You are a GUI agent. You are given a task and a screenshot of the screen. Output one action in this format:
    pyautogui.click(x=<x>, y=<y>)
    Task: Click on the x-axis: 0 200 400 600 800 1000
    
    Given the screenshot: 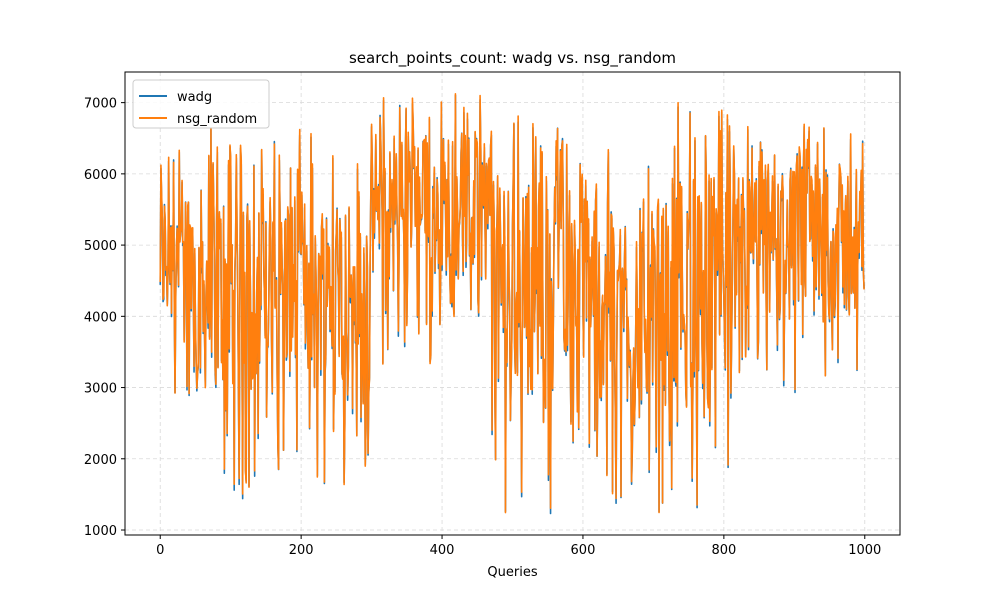 What is the action you would take?
    pyautogui.click(x=518, y=546)
    